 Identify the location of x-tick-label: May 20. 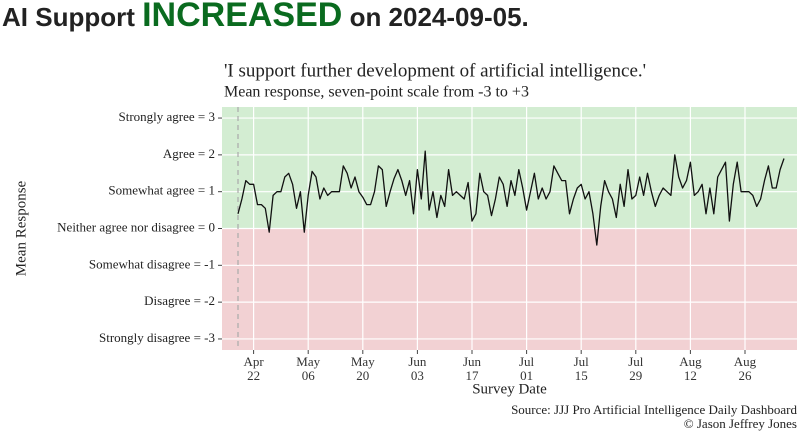
(362, 368).